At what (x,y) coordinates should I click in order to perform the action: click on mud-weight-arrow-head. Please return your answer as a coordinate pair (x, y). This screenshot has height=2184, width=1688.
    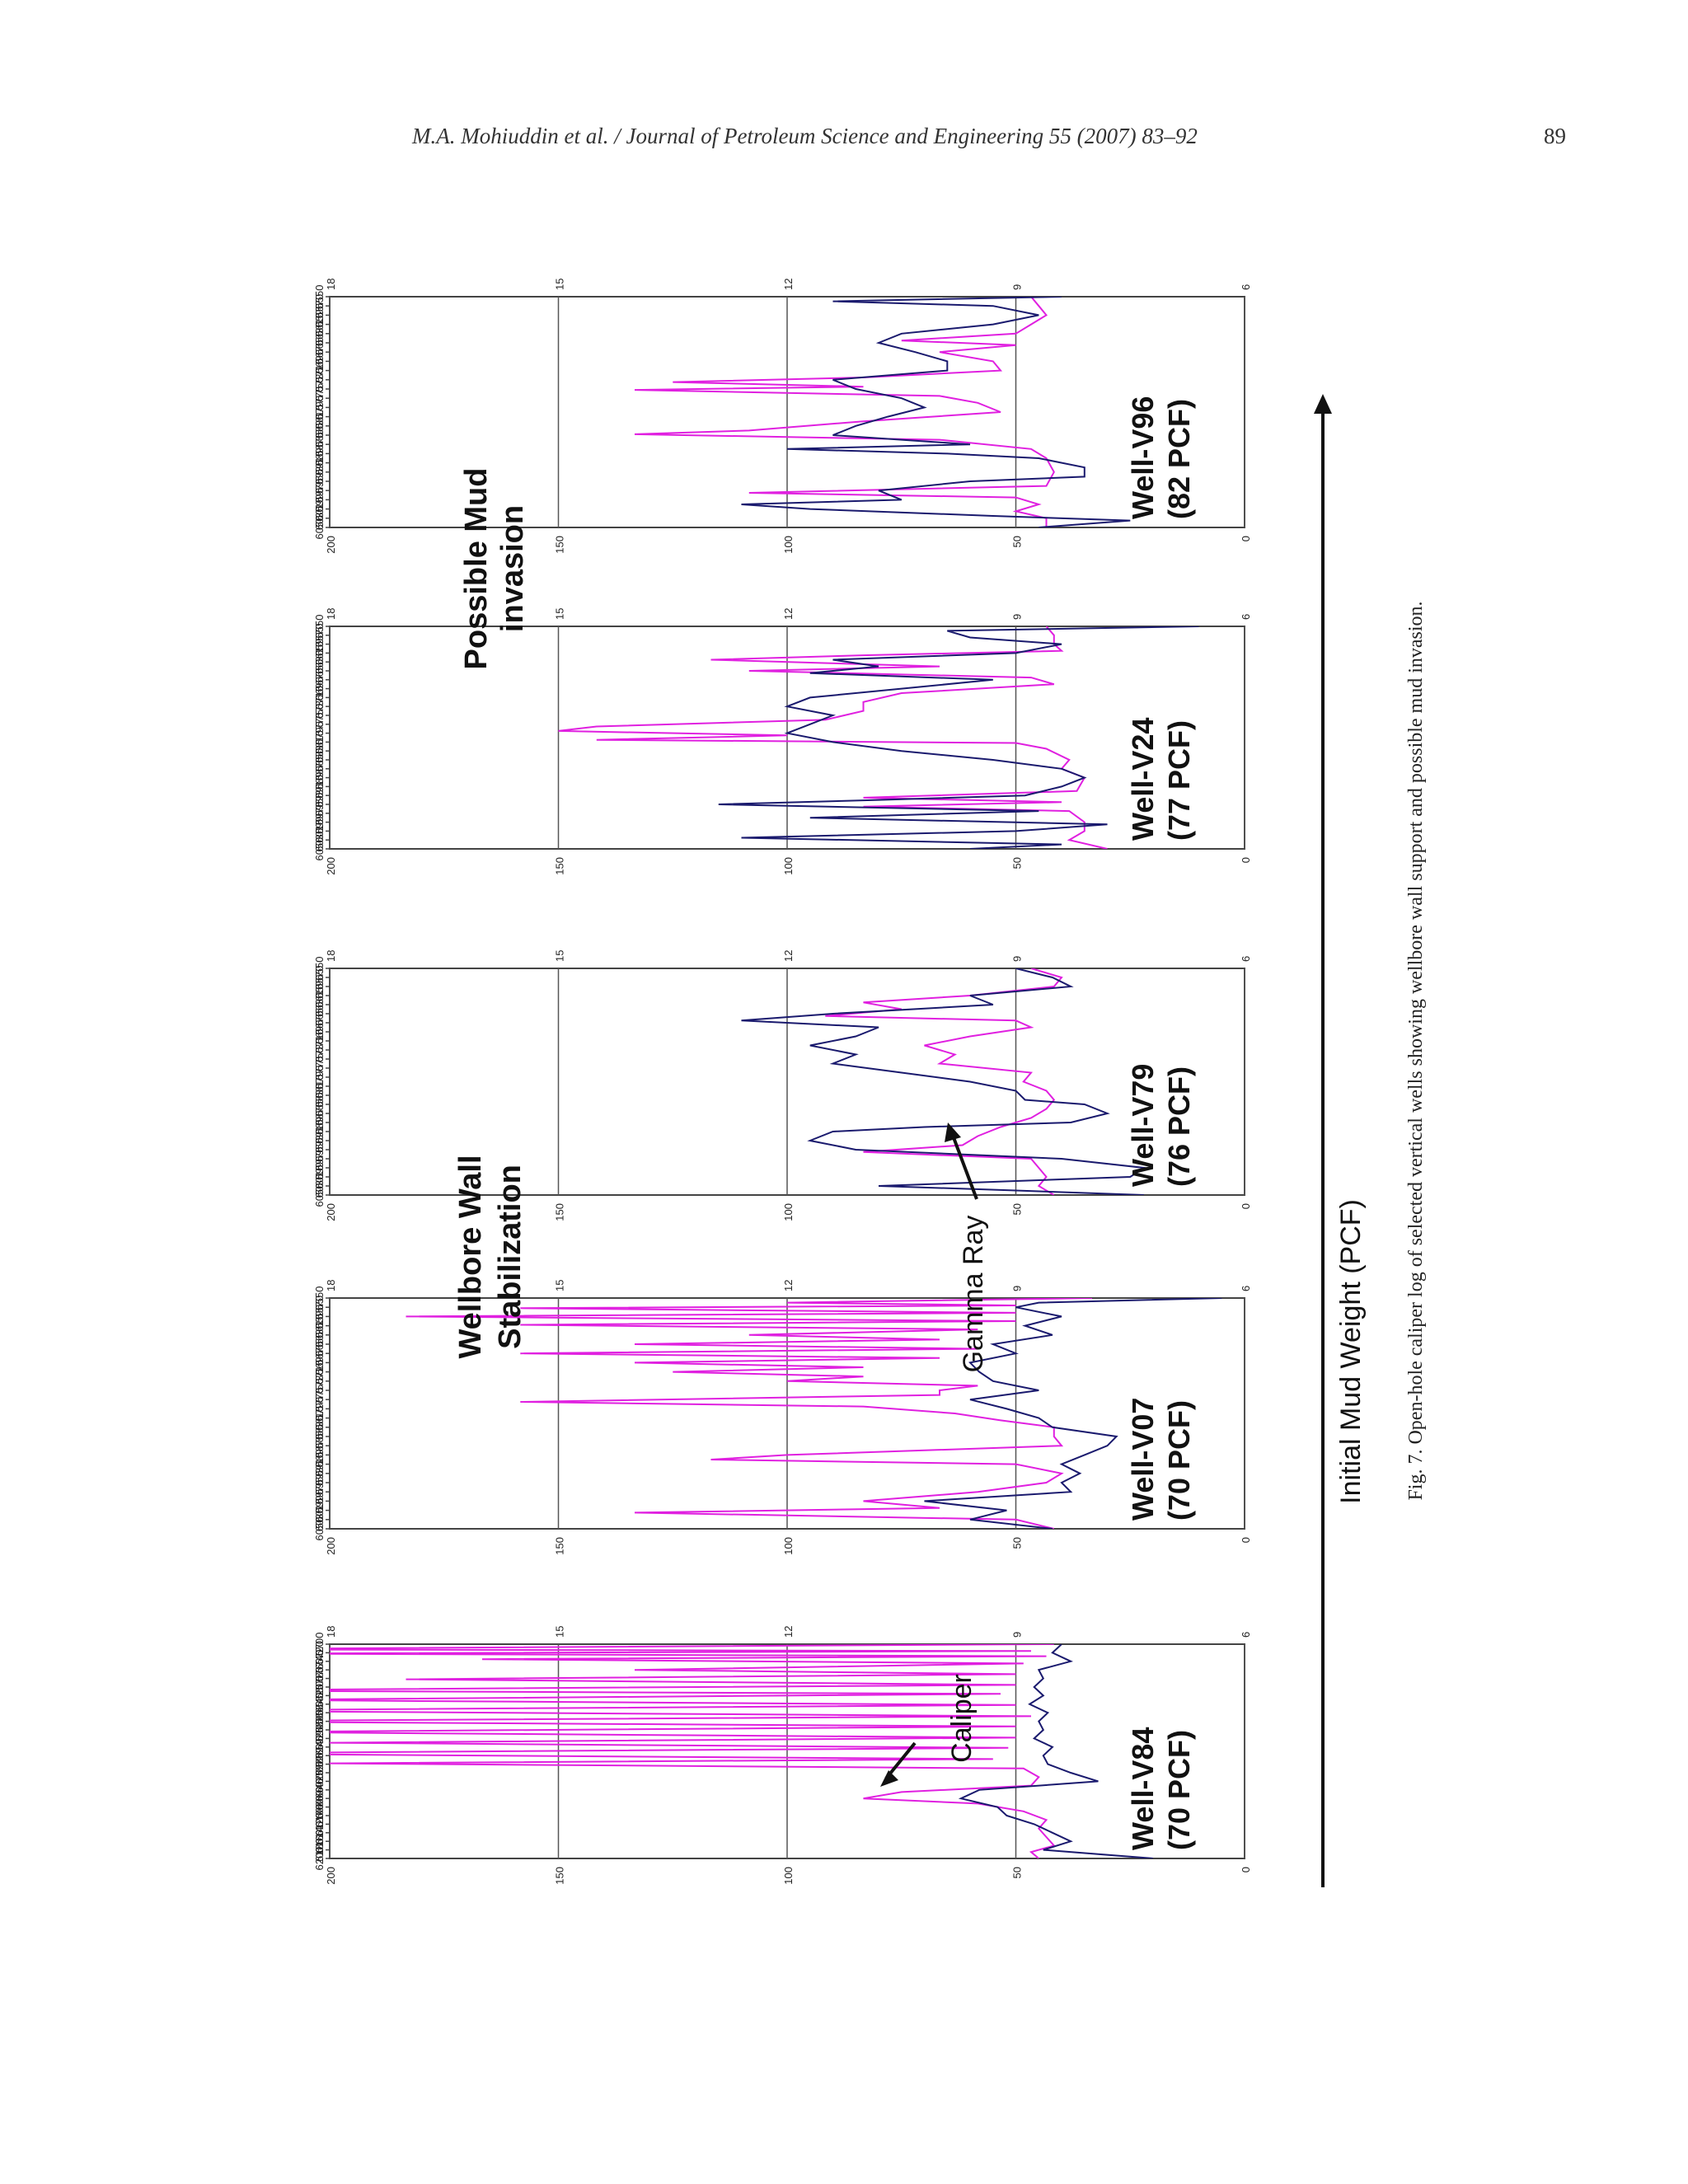
    Looking at the image, I should click on (1323, 404).